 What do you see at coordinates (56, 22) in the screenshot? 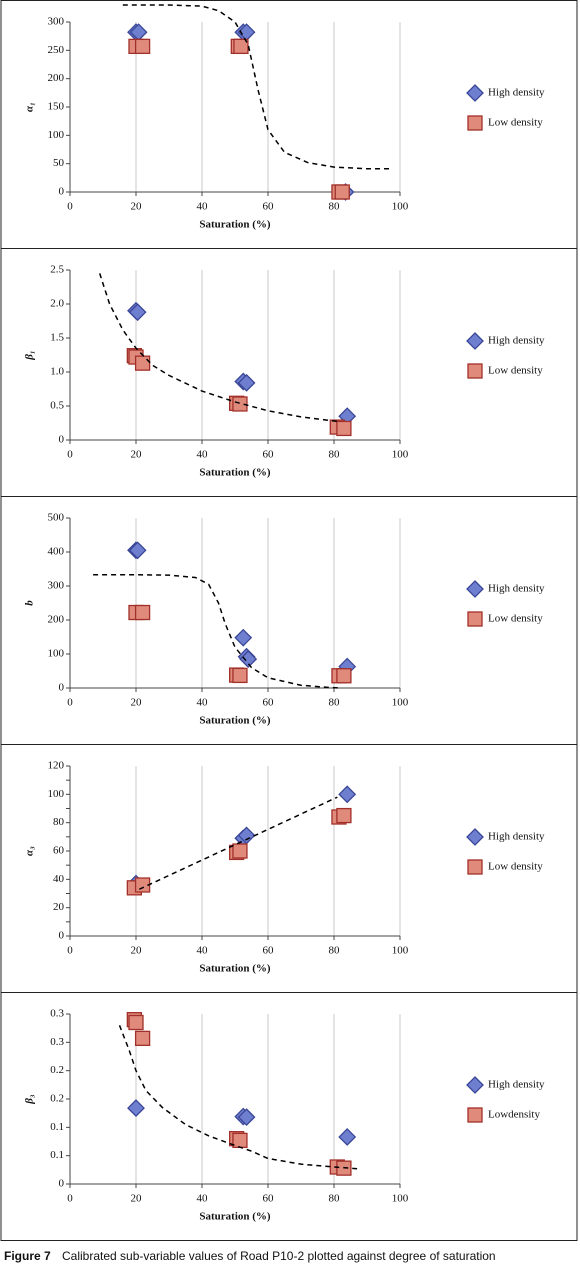
I see `y-tick-label: 300` at bounding box center [56, 22].